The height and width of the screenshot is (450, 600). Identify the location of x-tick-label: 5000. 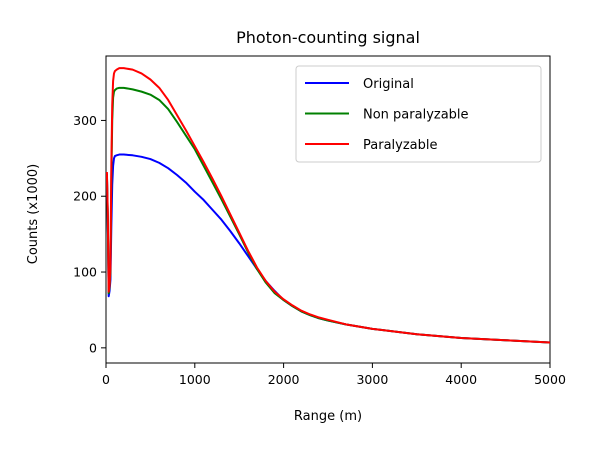
(550, 379).